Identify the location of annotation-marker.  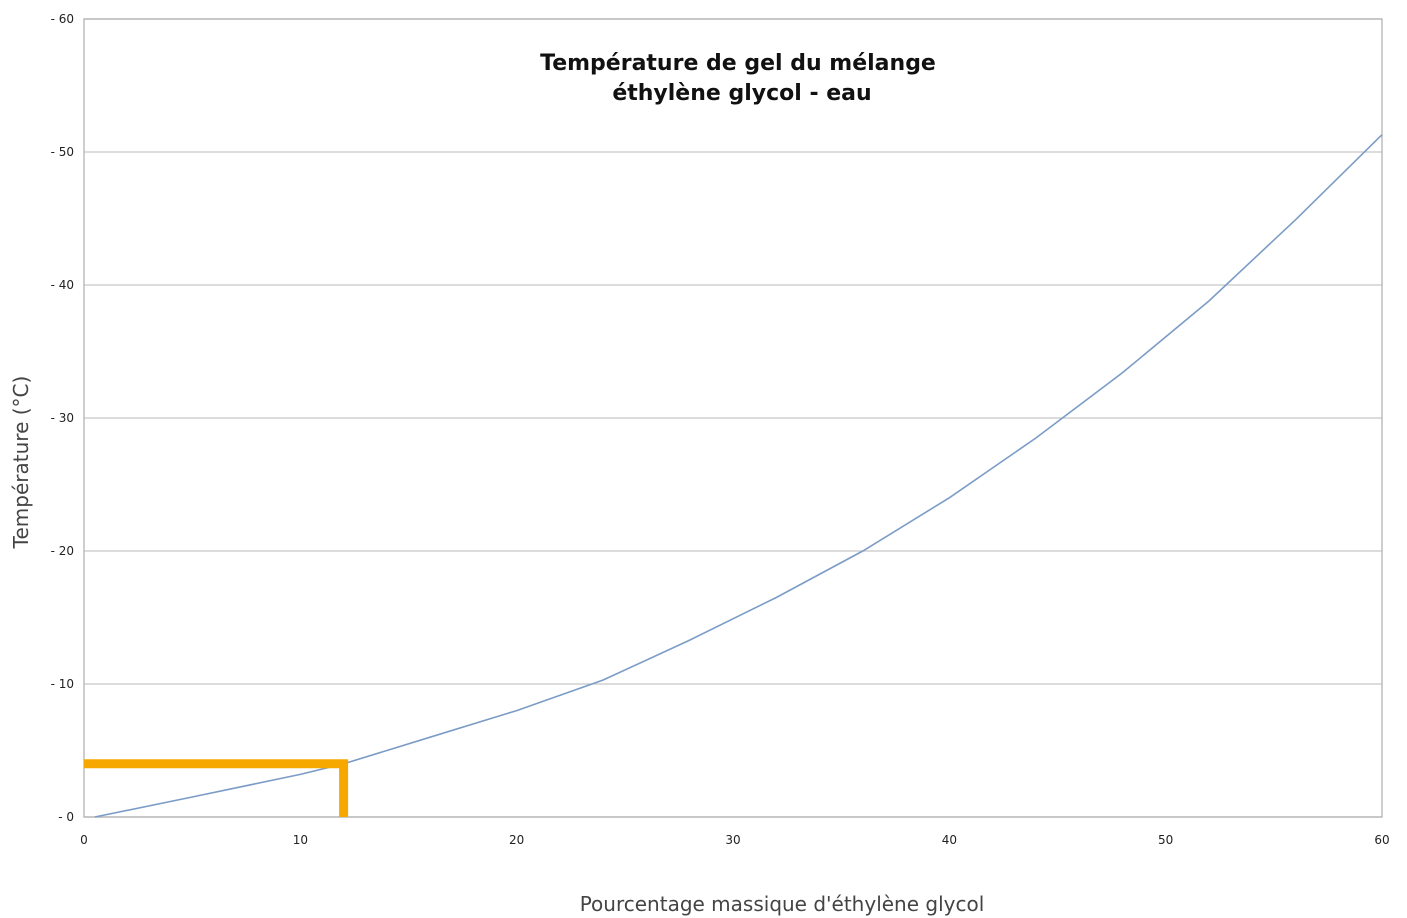
(216, 788).